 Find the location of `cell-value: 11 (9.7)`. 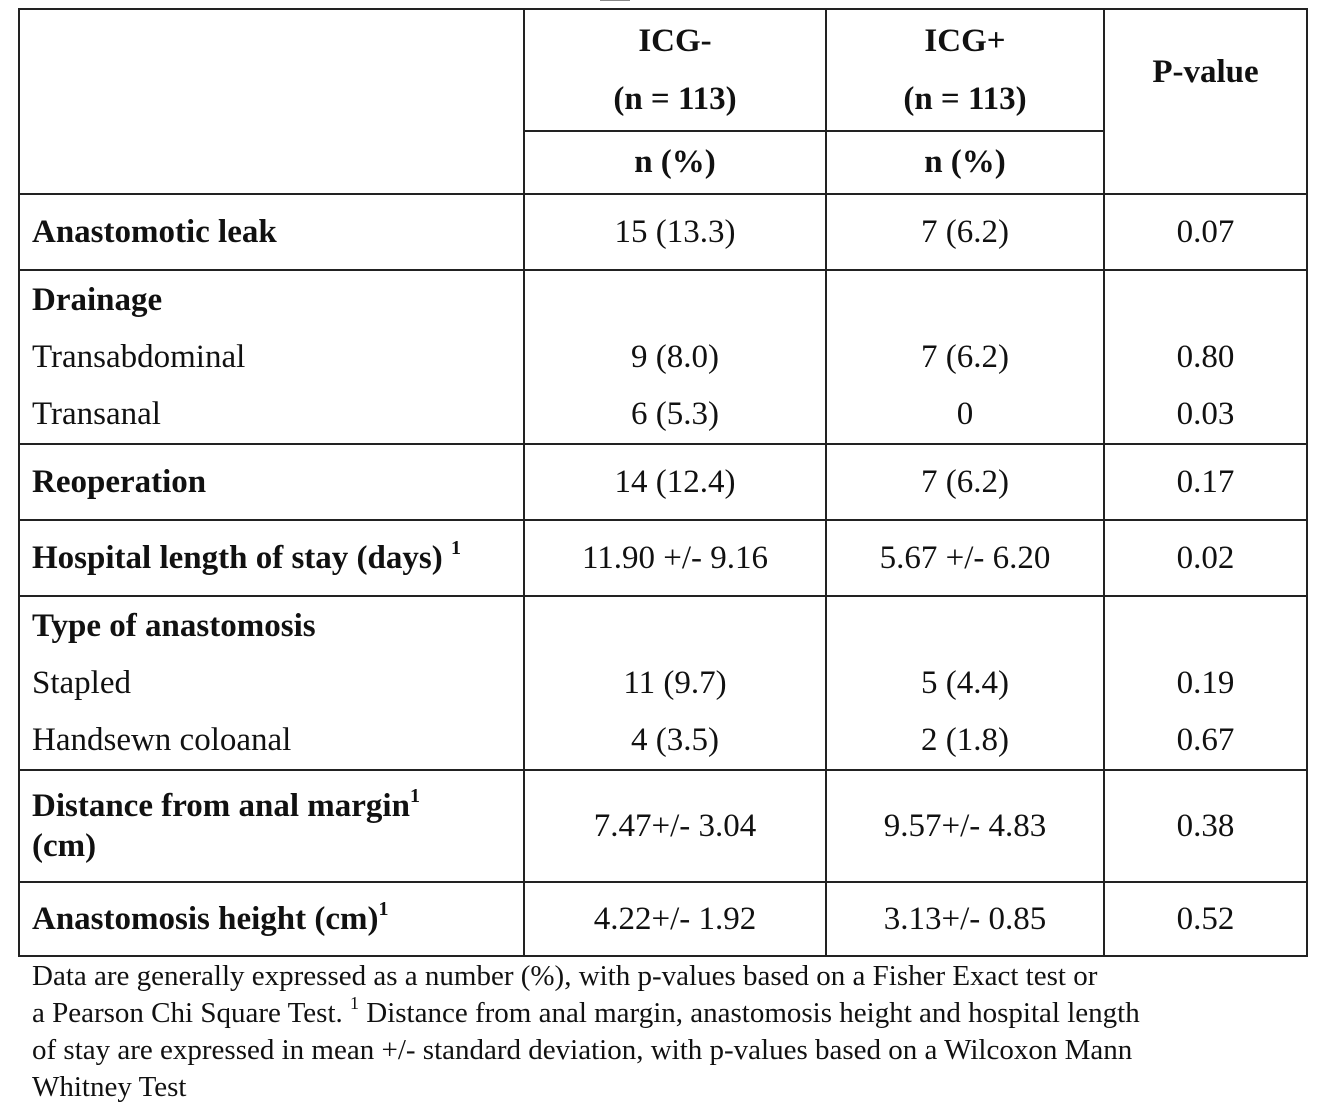

cell-value: 11 (9.7) is located at coordinates (675, 682).